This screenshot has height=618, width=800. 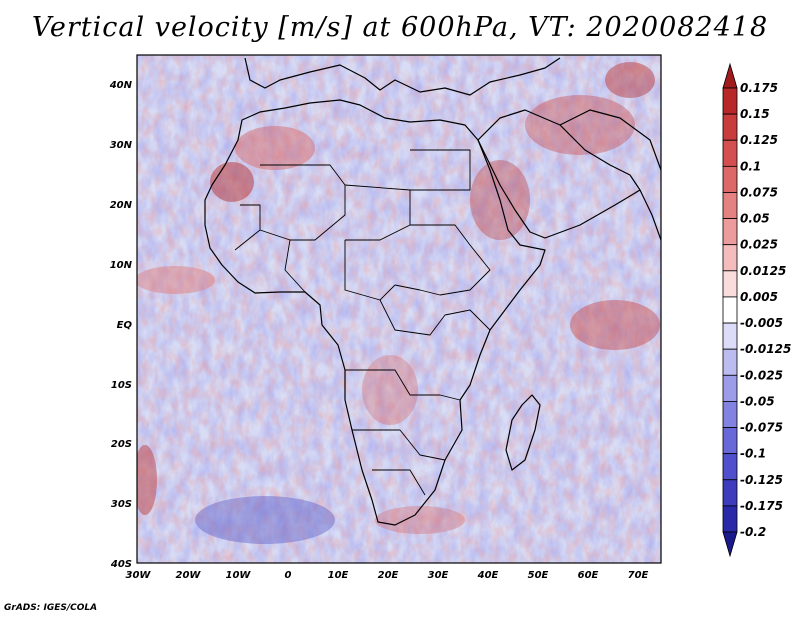 What do you see at coordinates (750, 166) in the screenshot?
I see `colorbar-label: 0.1` at bounding box center [750, 166].